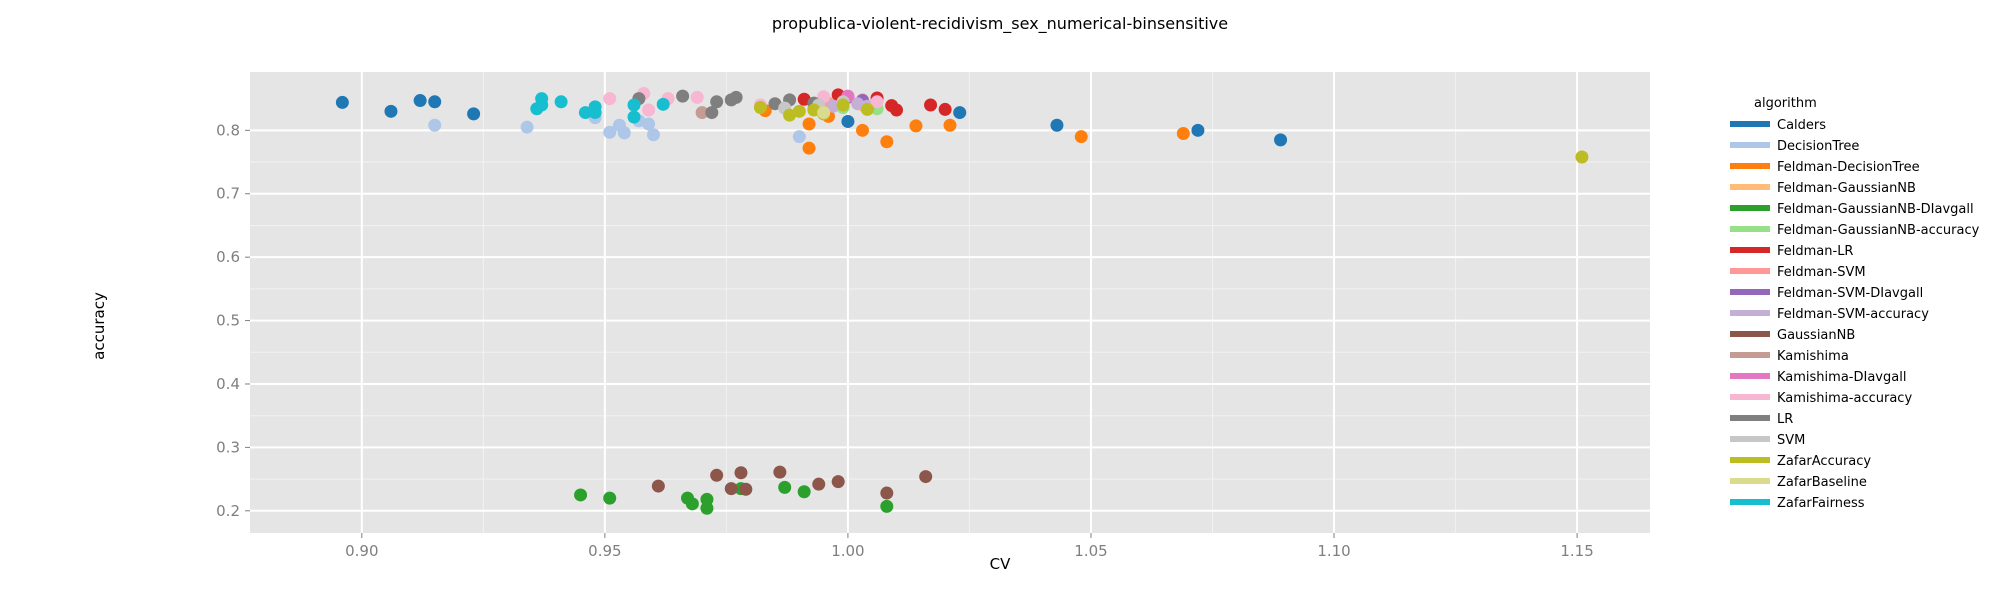 The width and height of the screenshot is (2000, 600). Describe the element at coordinates (1090, 551) in the screenshot. I see `x-tick-label: 1.05` at that location.